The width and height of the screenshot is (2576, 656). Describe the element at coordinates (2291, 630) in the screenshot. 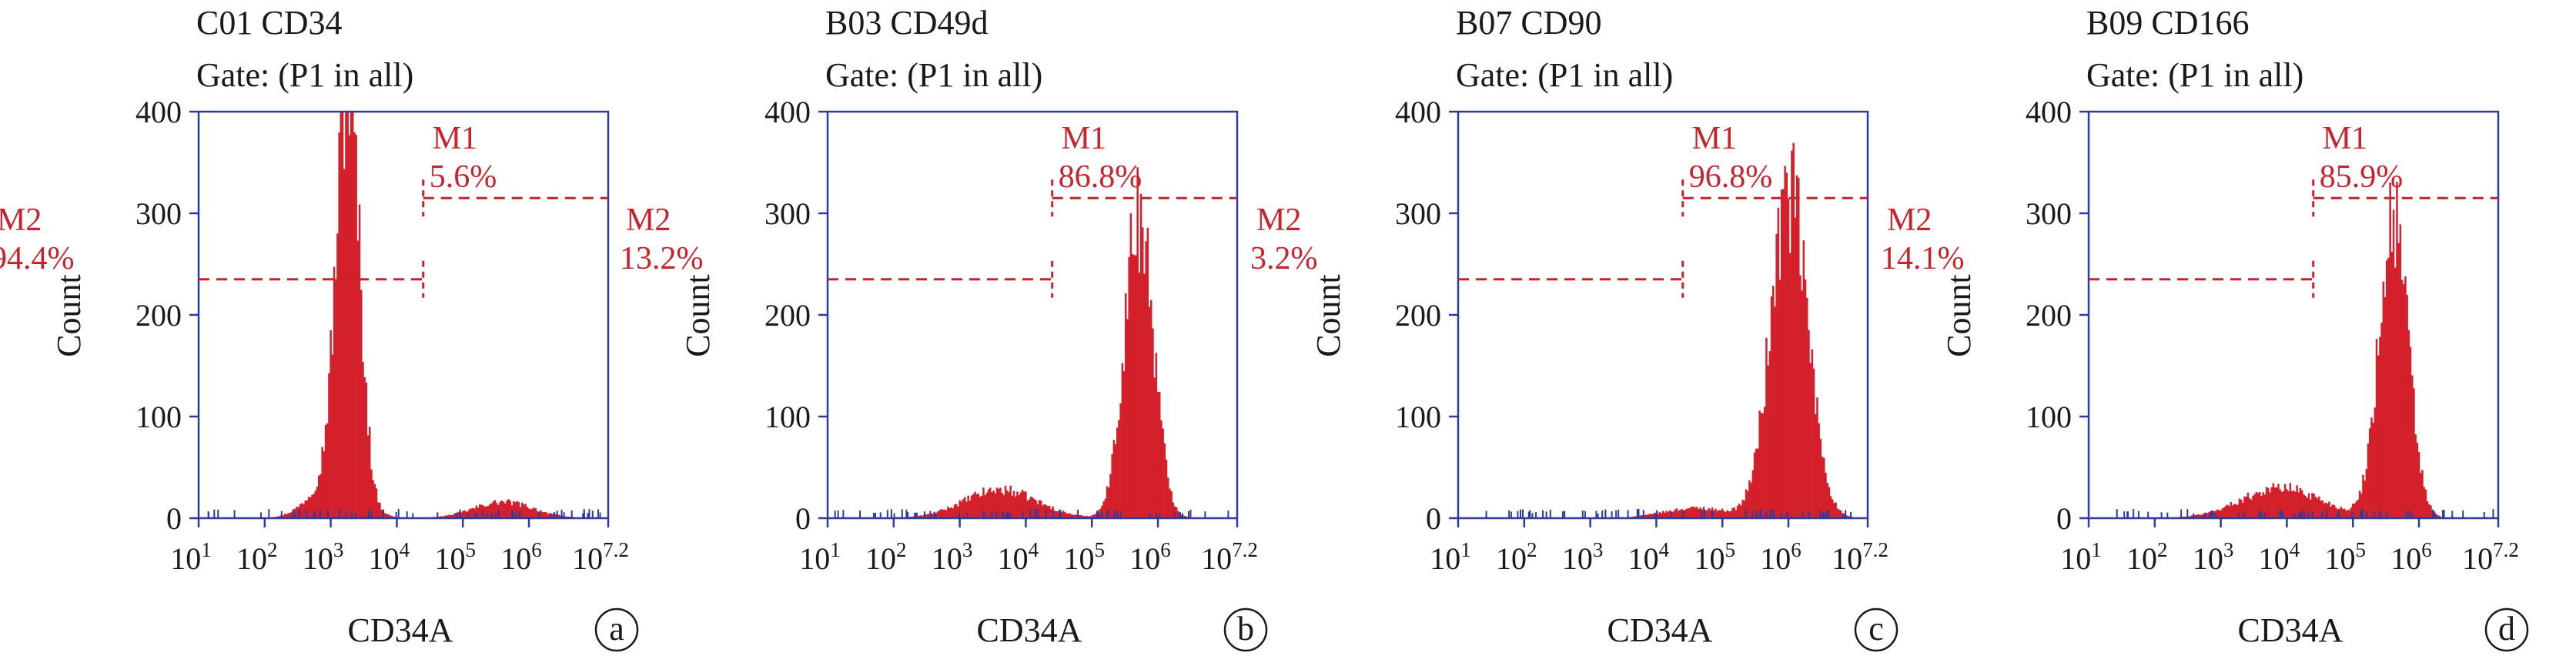

I see `x-axis-label: CD34A` at that location.